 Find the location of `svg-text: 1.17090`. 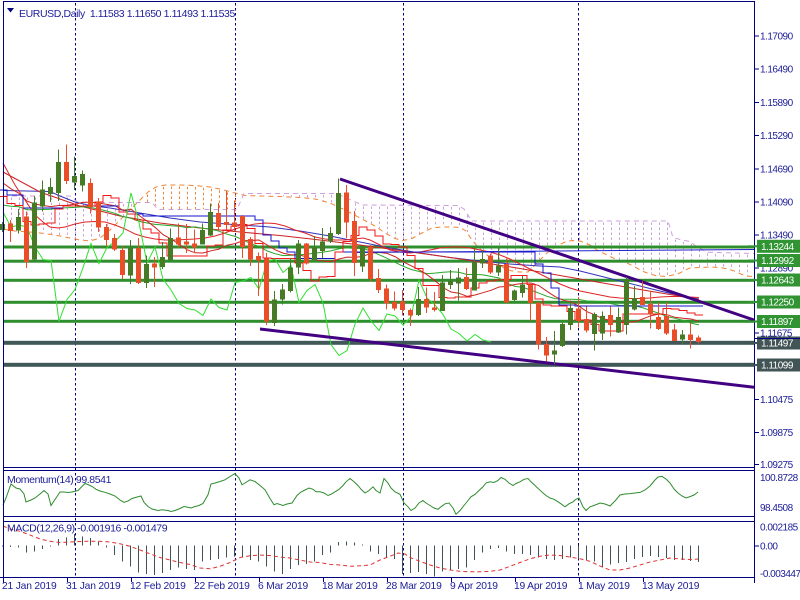

svg-text: 1.17090 is located at coordinates (777, 37).